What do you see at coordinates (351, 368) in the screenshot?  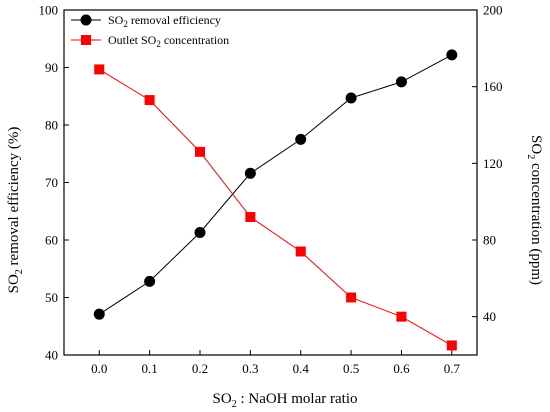 I see `x-tick-label: 0.5` at bounding box center [351, 368].